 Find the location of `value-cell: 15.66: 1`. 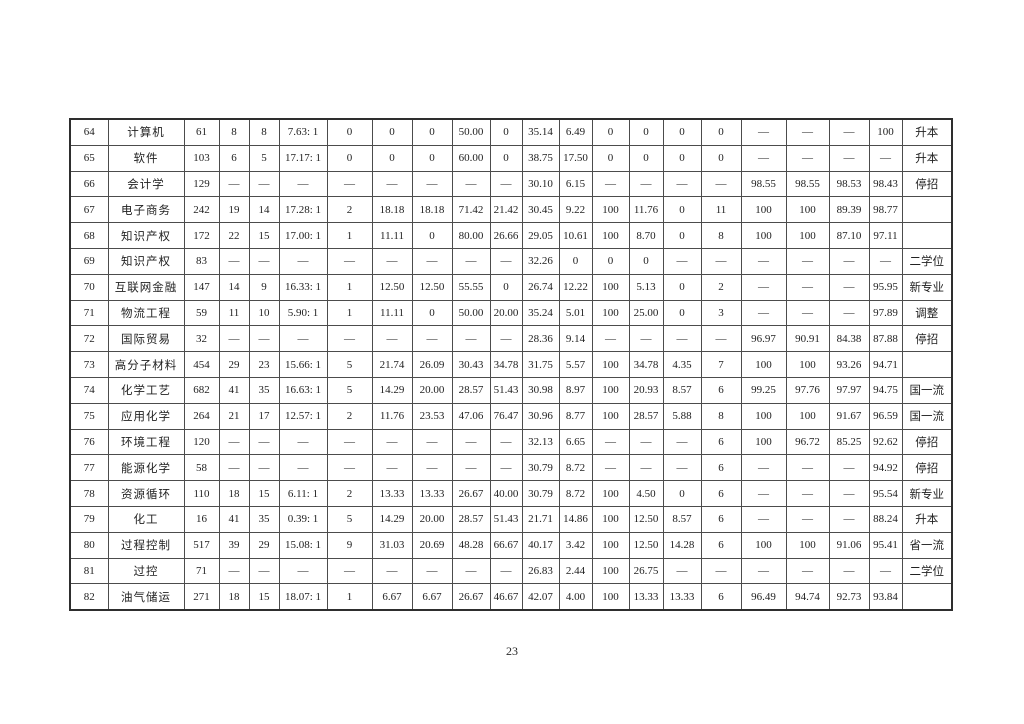

value-cell: 15.66: 1 is located at coordinates (303, 364).